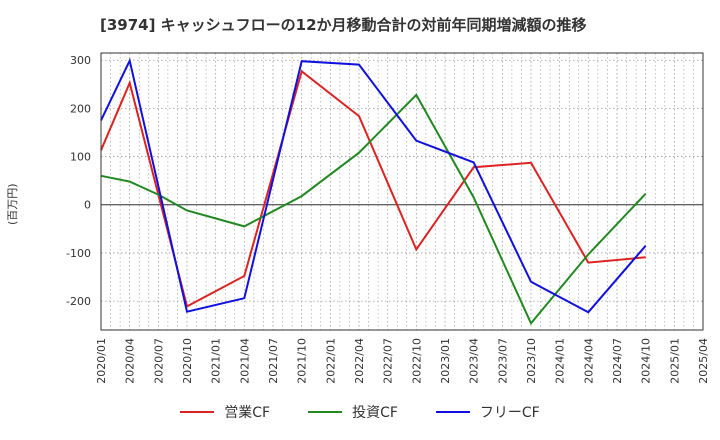 The width and height of the screenshot is (720, 440). Describe the element at coordinates (617, 361) in the screenshot. I see `x-tick-label: 2024/07` at that location.